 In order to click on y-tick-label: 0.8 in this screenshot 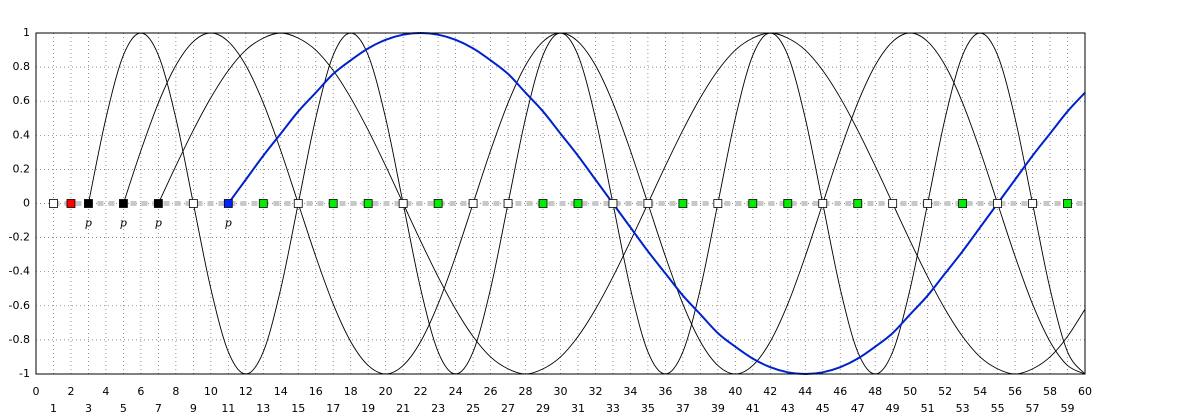, I will do `click(22, 66)`.